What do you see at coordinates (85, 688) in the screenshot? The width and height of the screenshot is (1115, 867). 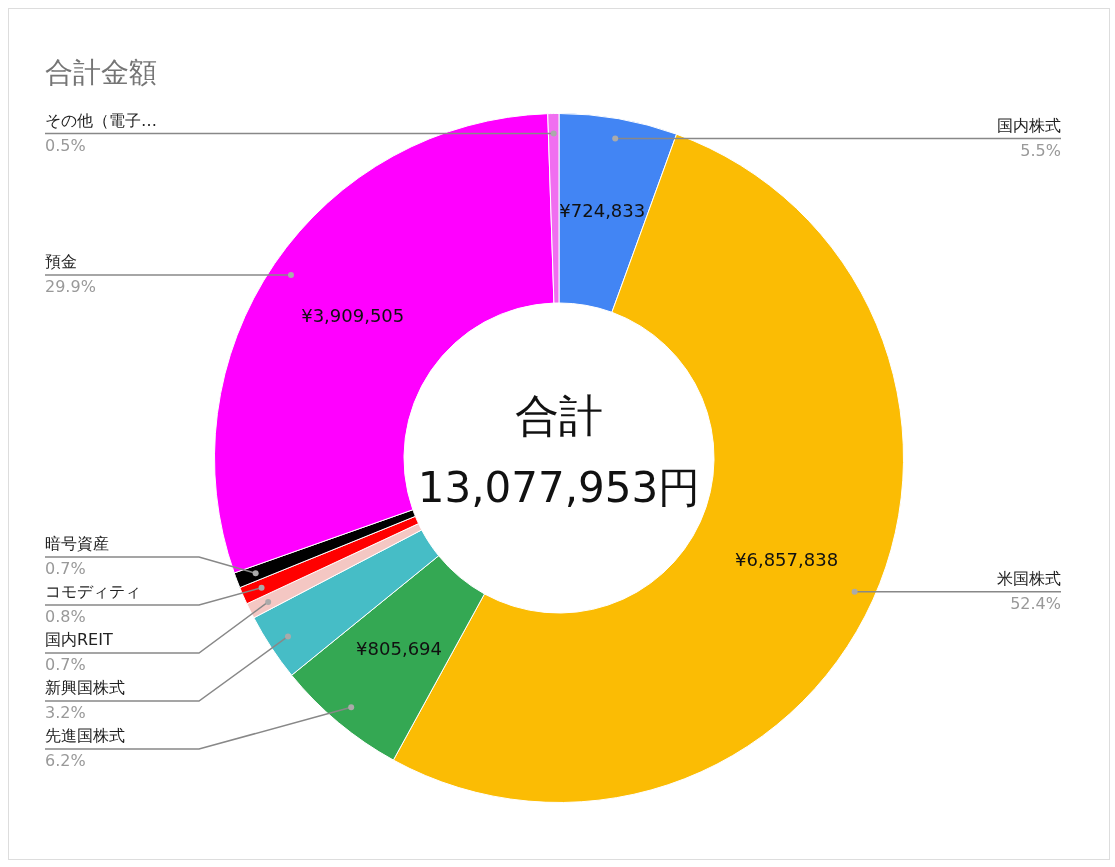 I see `slice-label: 新興国株式` at bounding box center [85, 688].